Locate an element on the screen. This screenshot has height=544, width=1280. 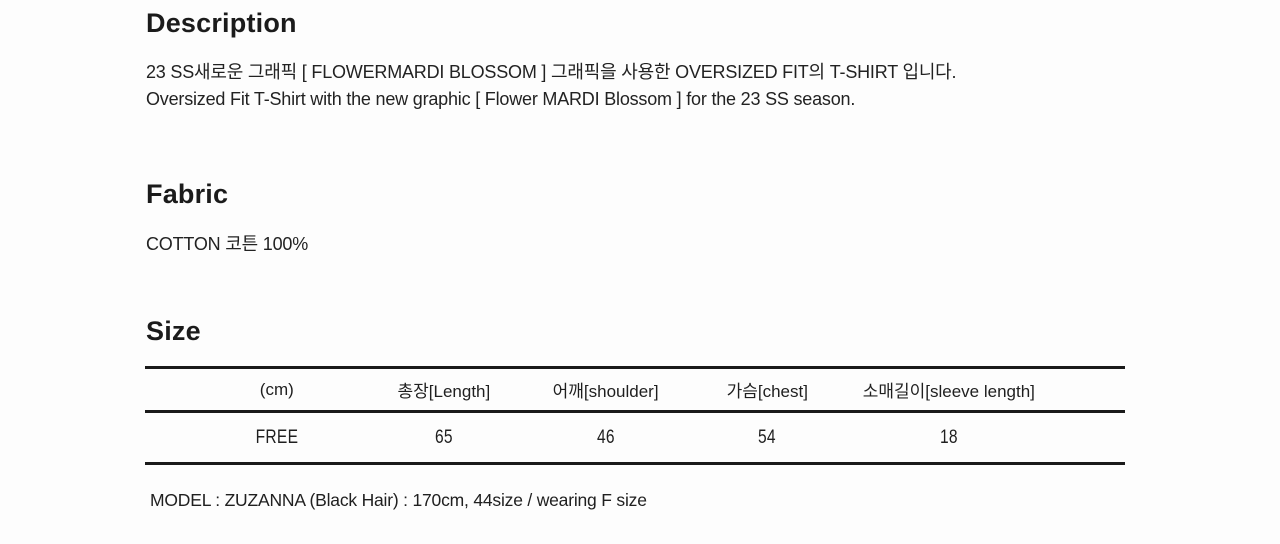
cell-chest: 54 is located at coordinates (767, 438).